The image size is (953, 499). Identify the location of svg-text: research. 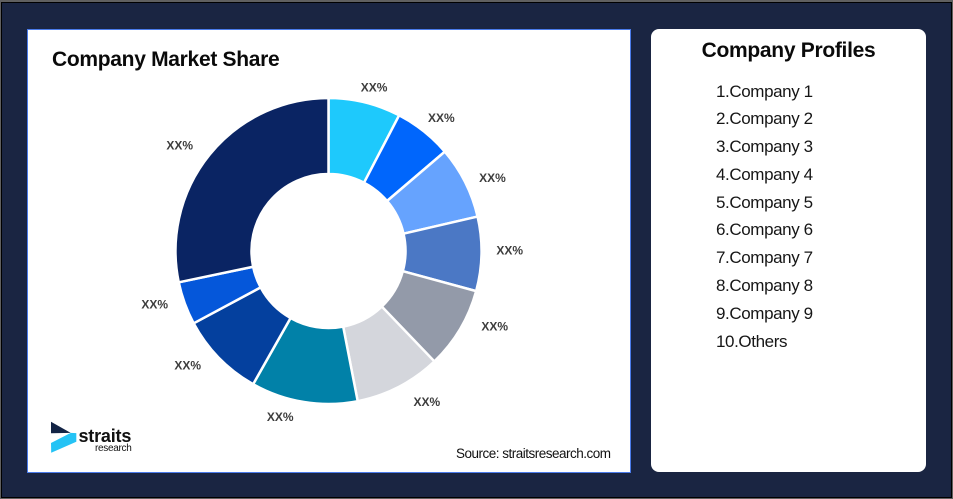
(113, 448).